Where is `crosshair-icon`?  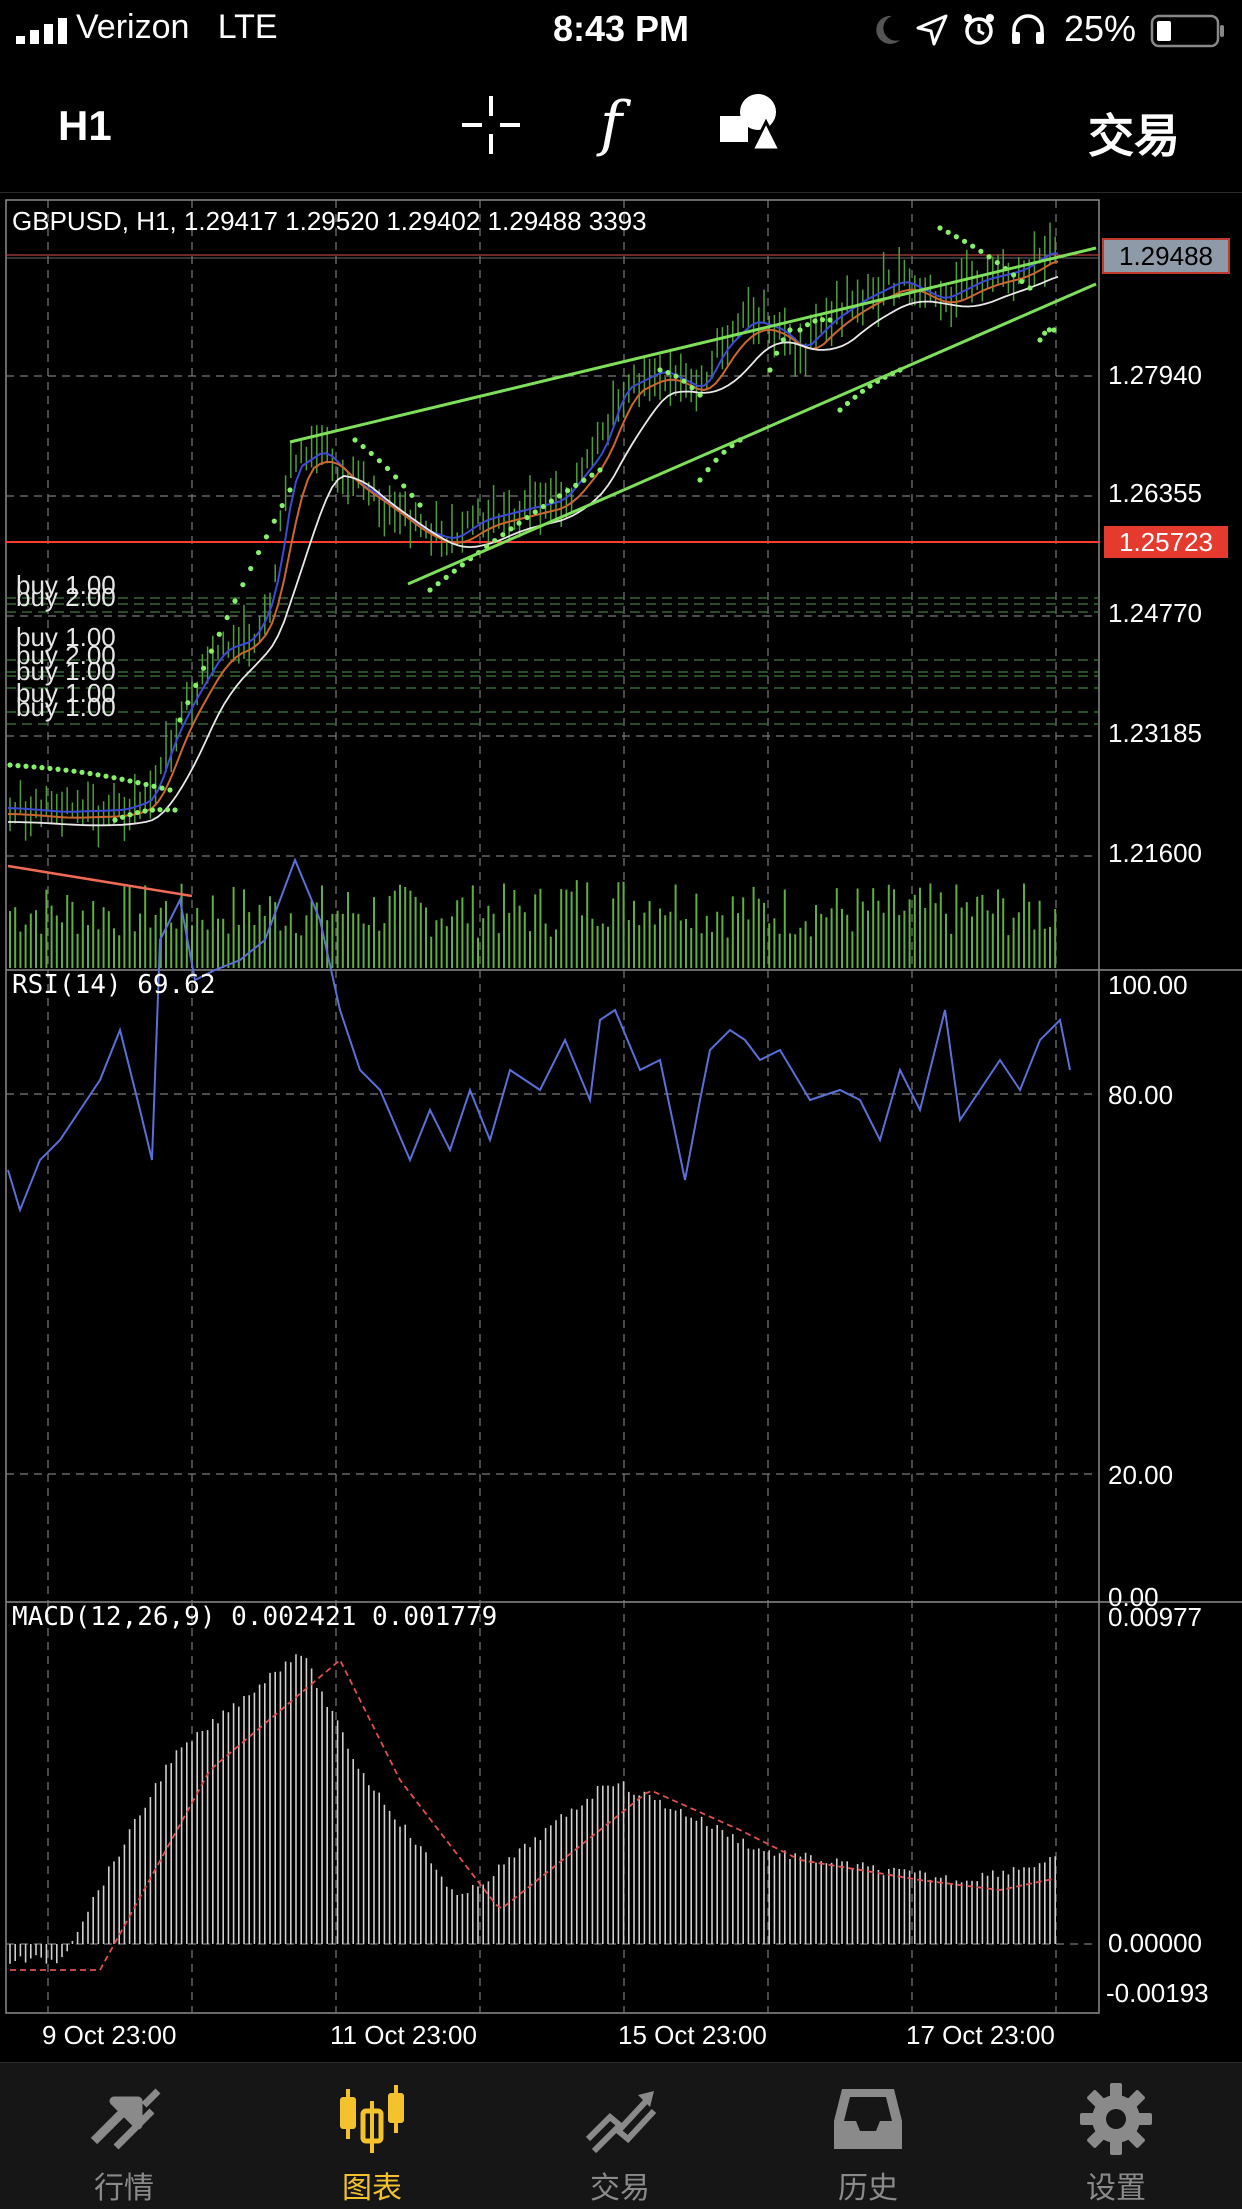
crosshair-icon is located at coordinates (491, 125).